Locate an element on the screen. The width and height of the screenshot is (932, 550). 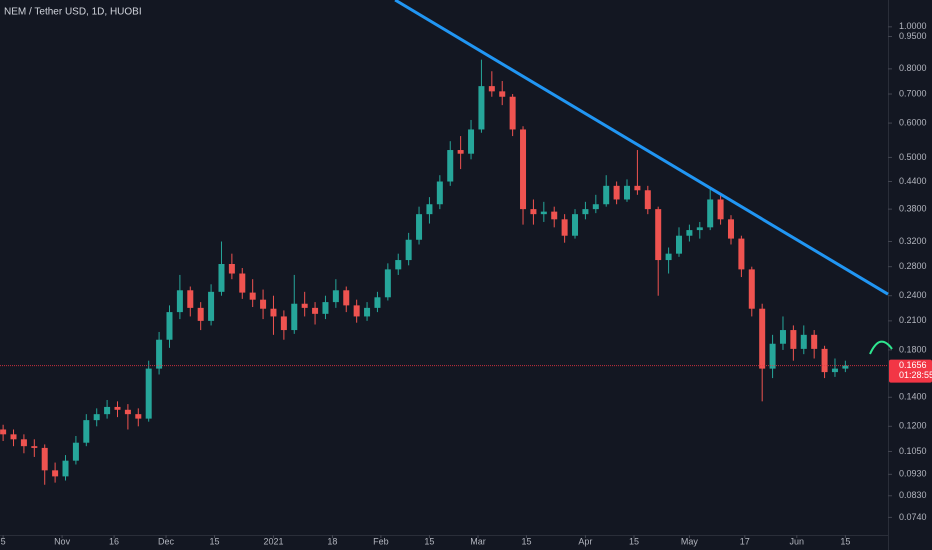
y-tick-label: 0.2800 is located at coordinates (913, 266).